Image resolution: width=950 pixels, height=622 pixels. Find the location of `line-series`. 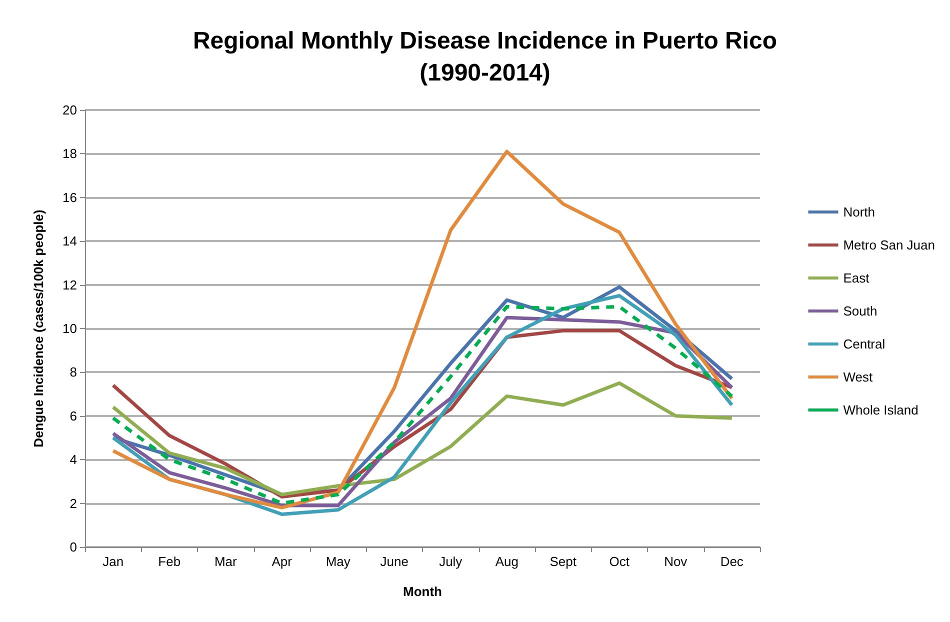

line-series is located at coordinates (422, 438).